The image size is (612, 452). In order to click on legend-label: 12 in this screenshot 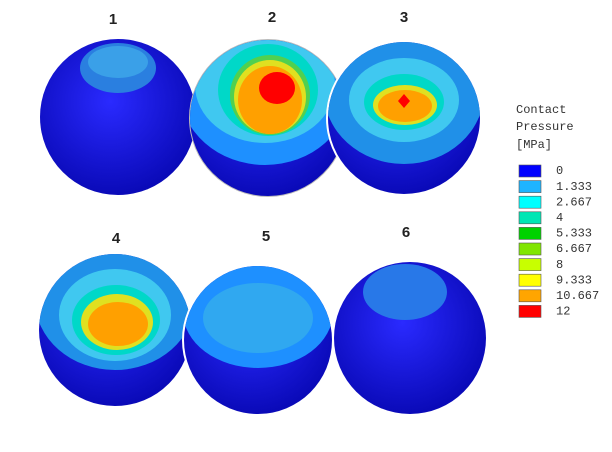, I will do `click(563, 312)`.